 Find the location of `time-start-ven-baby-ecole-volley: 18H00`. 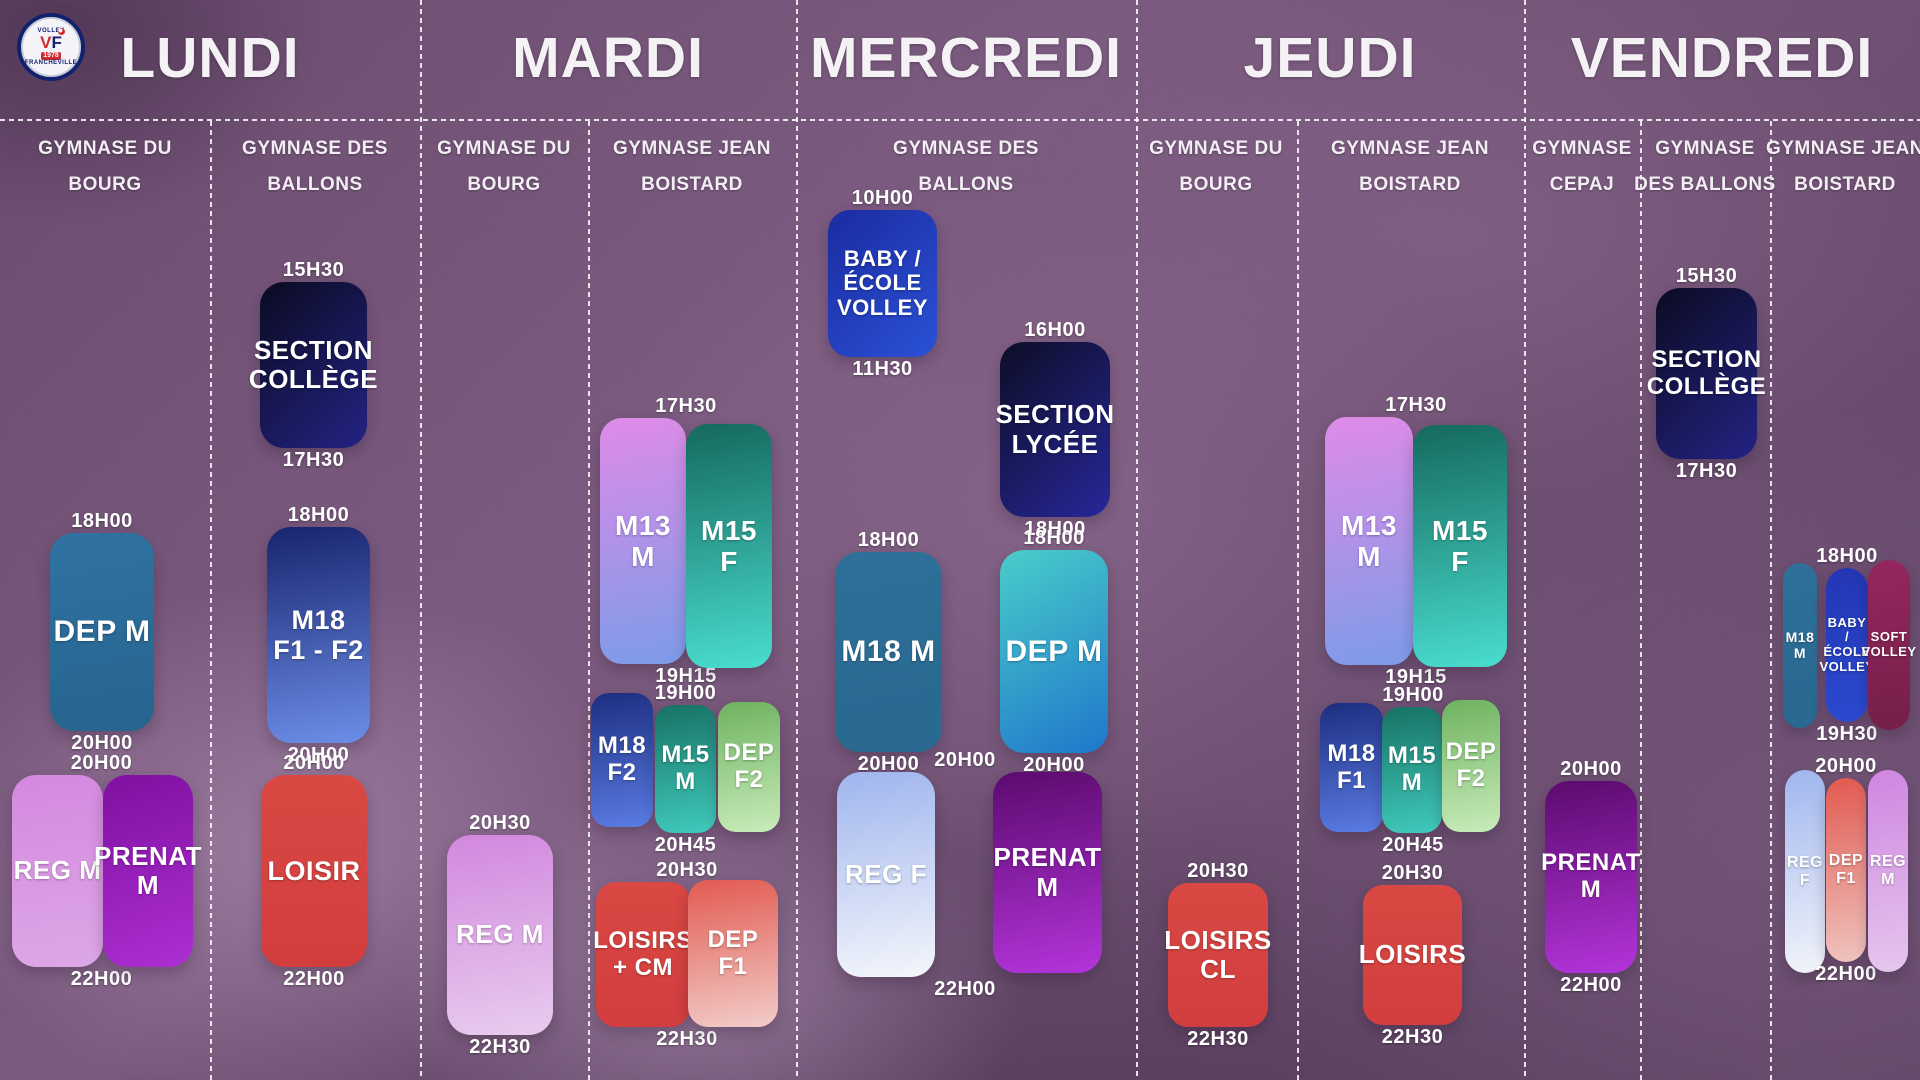

time-start-ven-baby-ecole-volley: 18H00 is located at coordinates (1847, 556).